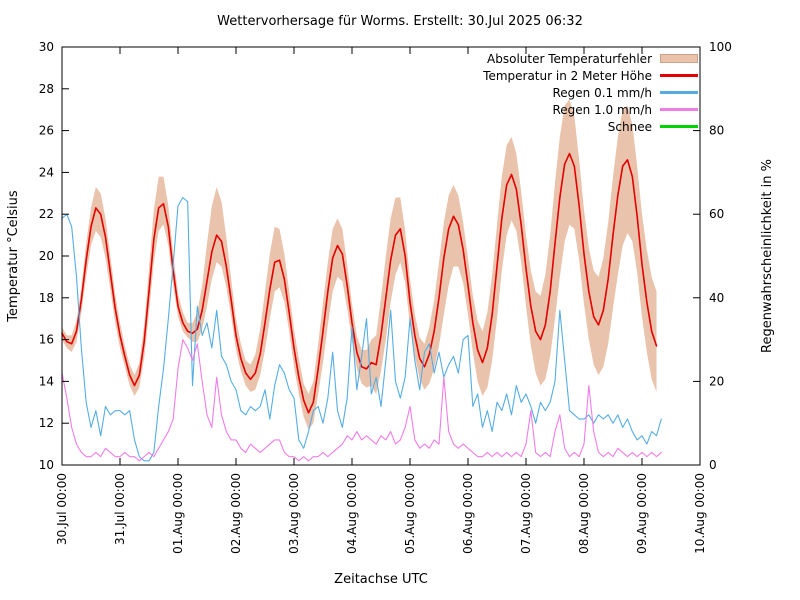 The height and width of the screenshot is (600, 800). I want to click on legend-label: Schnee, so click(629, 126).